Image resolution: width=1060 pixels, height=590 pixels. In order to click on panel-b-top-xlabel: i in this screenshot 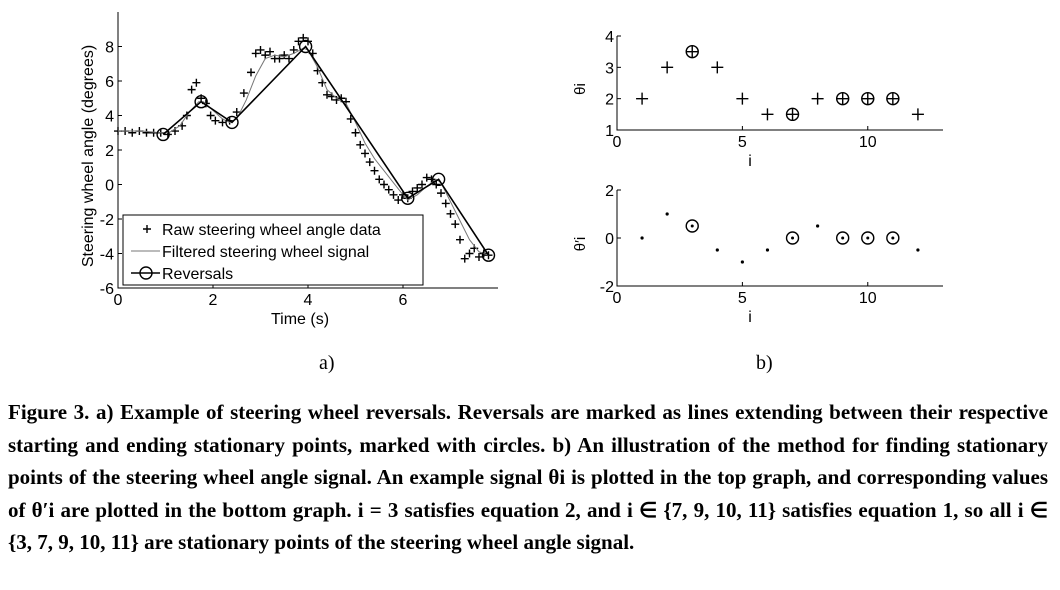, I will do `click(750, 161)`.